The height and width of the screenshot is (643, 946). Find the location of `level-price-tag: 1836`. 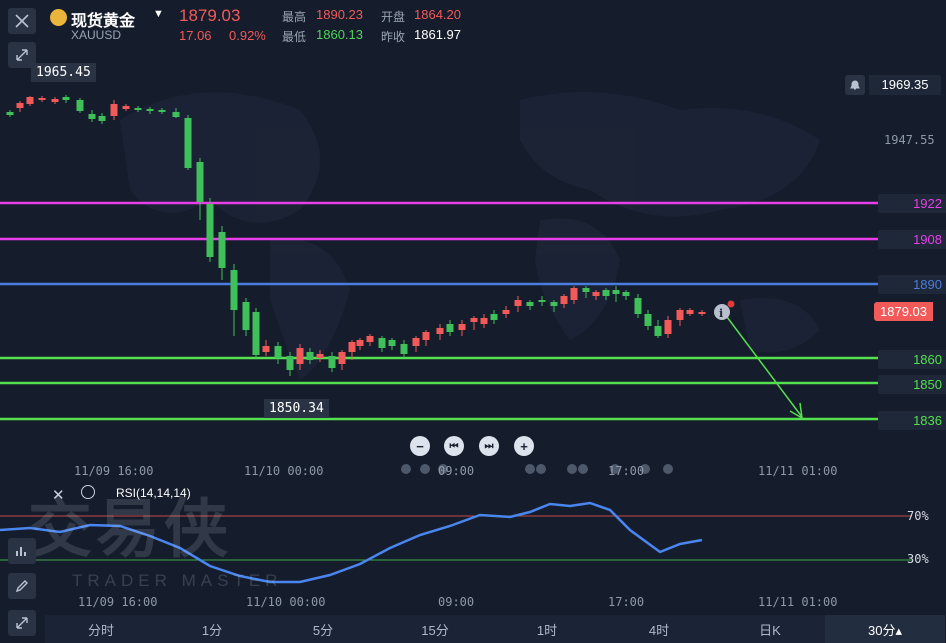

level-price-tag: 1836 is located at coordinates (912, 420).